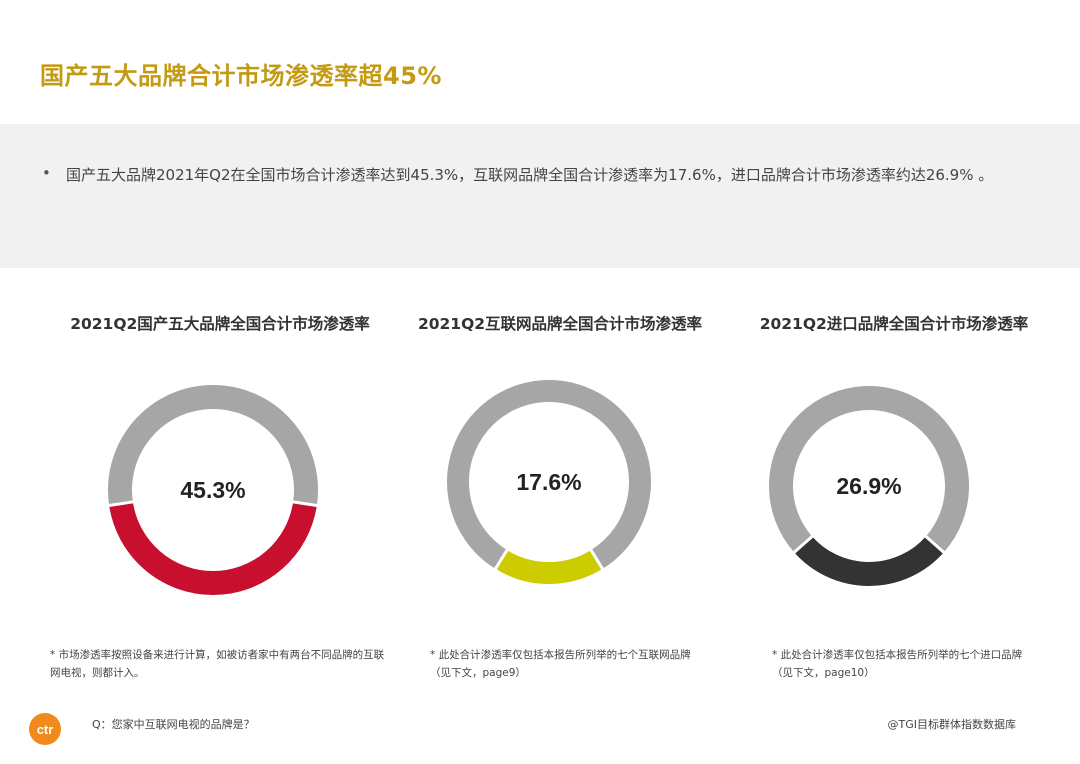 This screenshot has width=1080, height=764. I want to click on footnote-internet: * 此处合计渗透率仅包括本报告所列举的七个互联网品牌（见下文，page9）, so click(560, 664).